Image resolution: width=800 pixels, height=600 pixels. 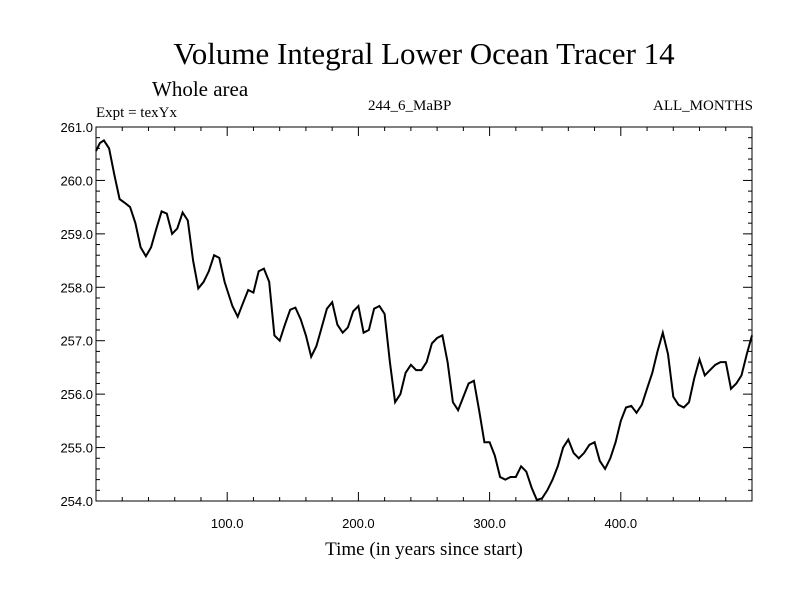 I want to click on chart-title: Volume Integral Lower Ocean Tracer 14, so click(x=424, y=53).